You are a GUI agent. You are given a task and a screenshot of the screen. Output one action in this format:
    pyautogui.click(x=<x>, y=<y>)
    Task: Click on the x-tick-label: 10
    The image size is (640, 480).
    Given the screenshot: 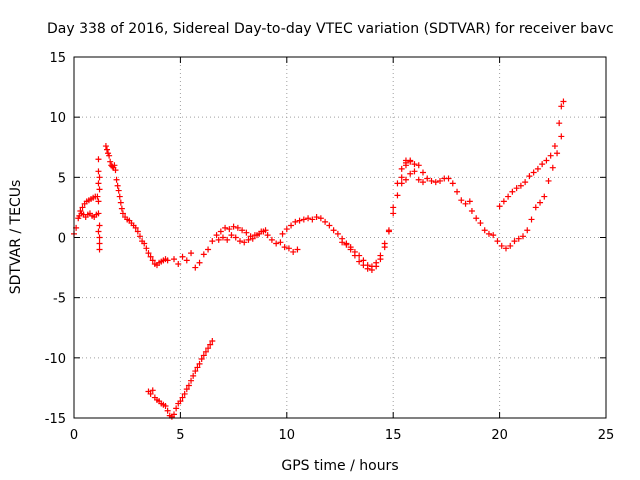 What is the action you would take?
    pyautogui.click(x=287, y=435)
    